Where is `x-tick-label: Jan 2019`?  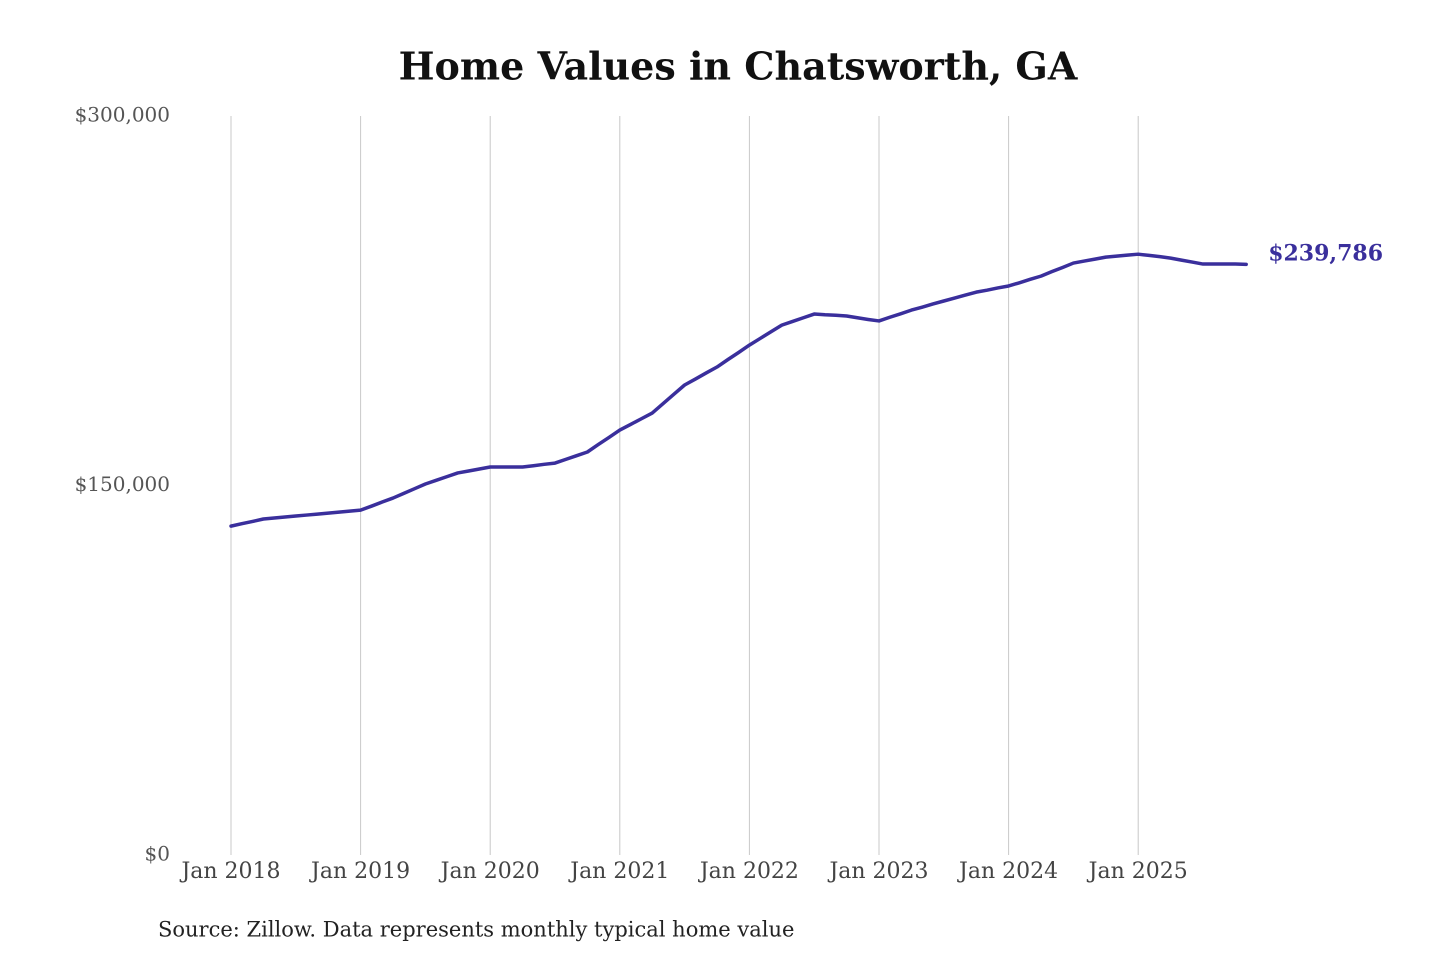 x-tick-label: Jan 2019 is located at coordinates (359, 871).